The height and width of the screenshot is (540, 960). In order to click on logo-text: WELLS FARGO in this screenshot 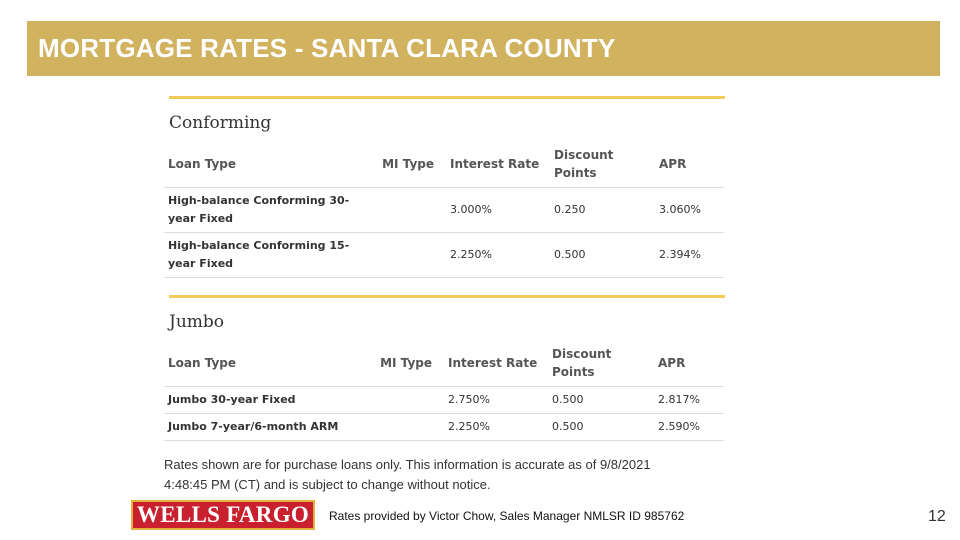, I will do `click(223, 514)`.